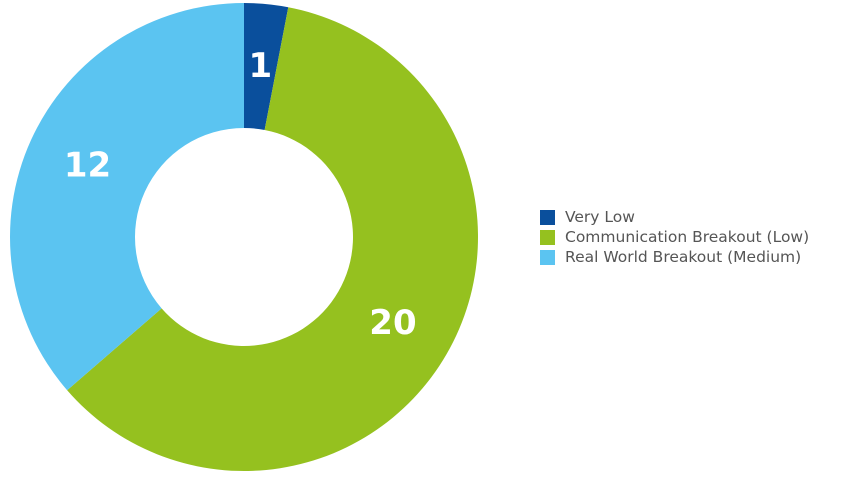  Describe the element at coordinates (547, 217) in the screenshot. I see `legend-swatch-very-low` at that location.